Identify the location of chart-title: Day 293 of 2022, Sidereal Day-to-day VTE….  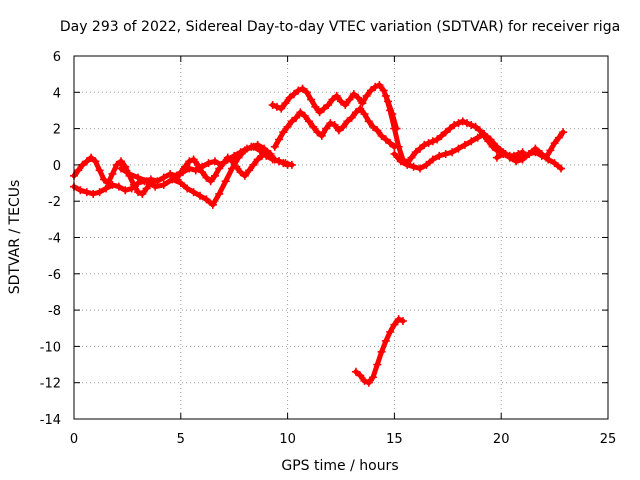
(340, 27).